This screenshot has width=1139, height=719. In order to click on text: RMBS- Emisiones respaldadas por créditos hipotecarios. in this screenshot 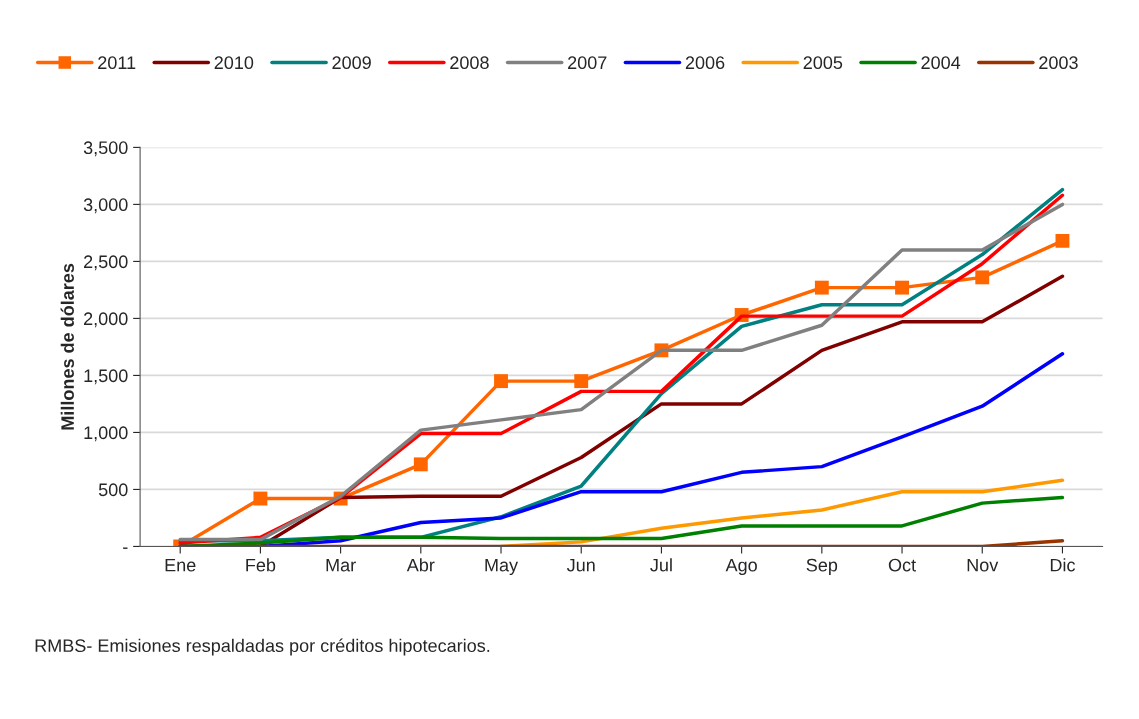, I will do `click(262, 647)`.